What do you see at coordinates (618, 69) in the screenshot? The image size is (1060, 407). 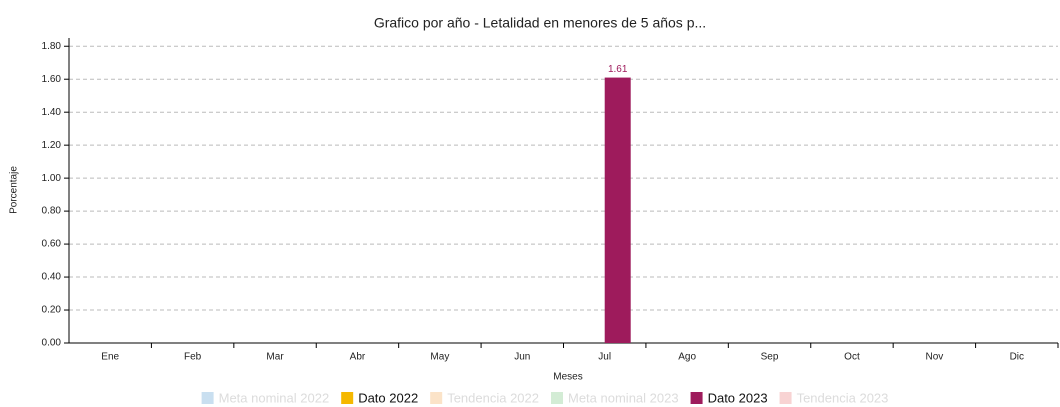 I see `data-label: 1.61` at bounding box center [618, 69].